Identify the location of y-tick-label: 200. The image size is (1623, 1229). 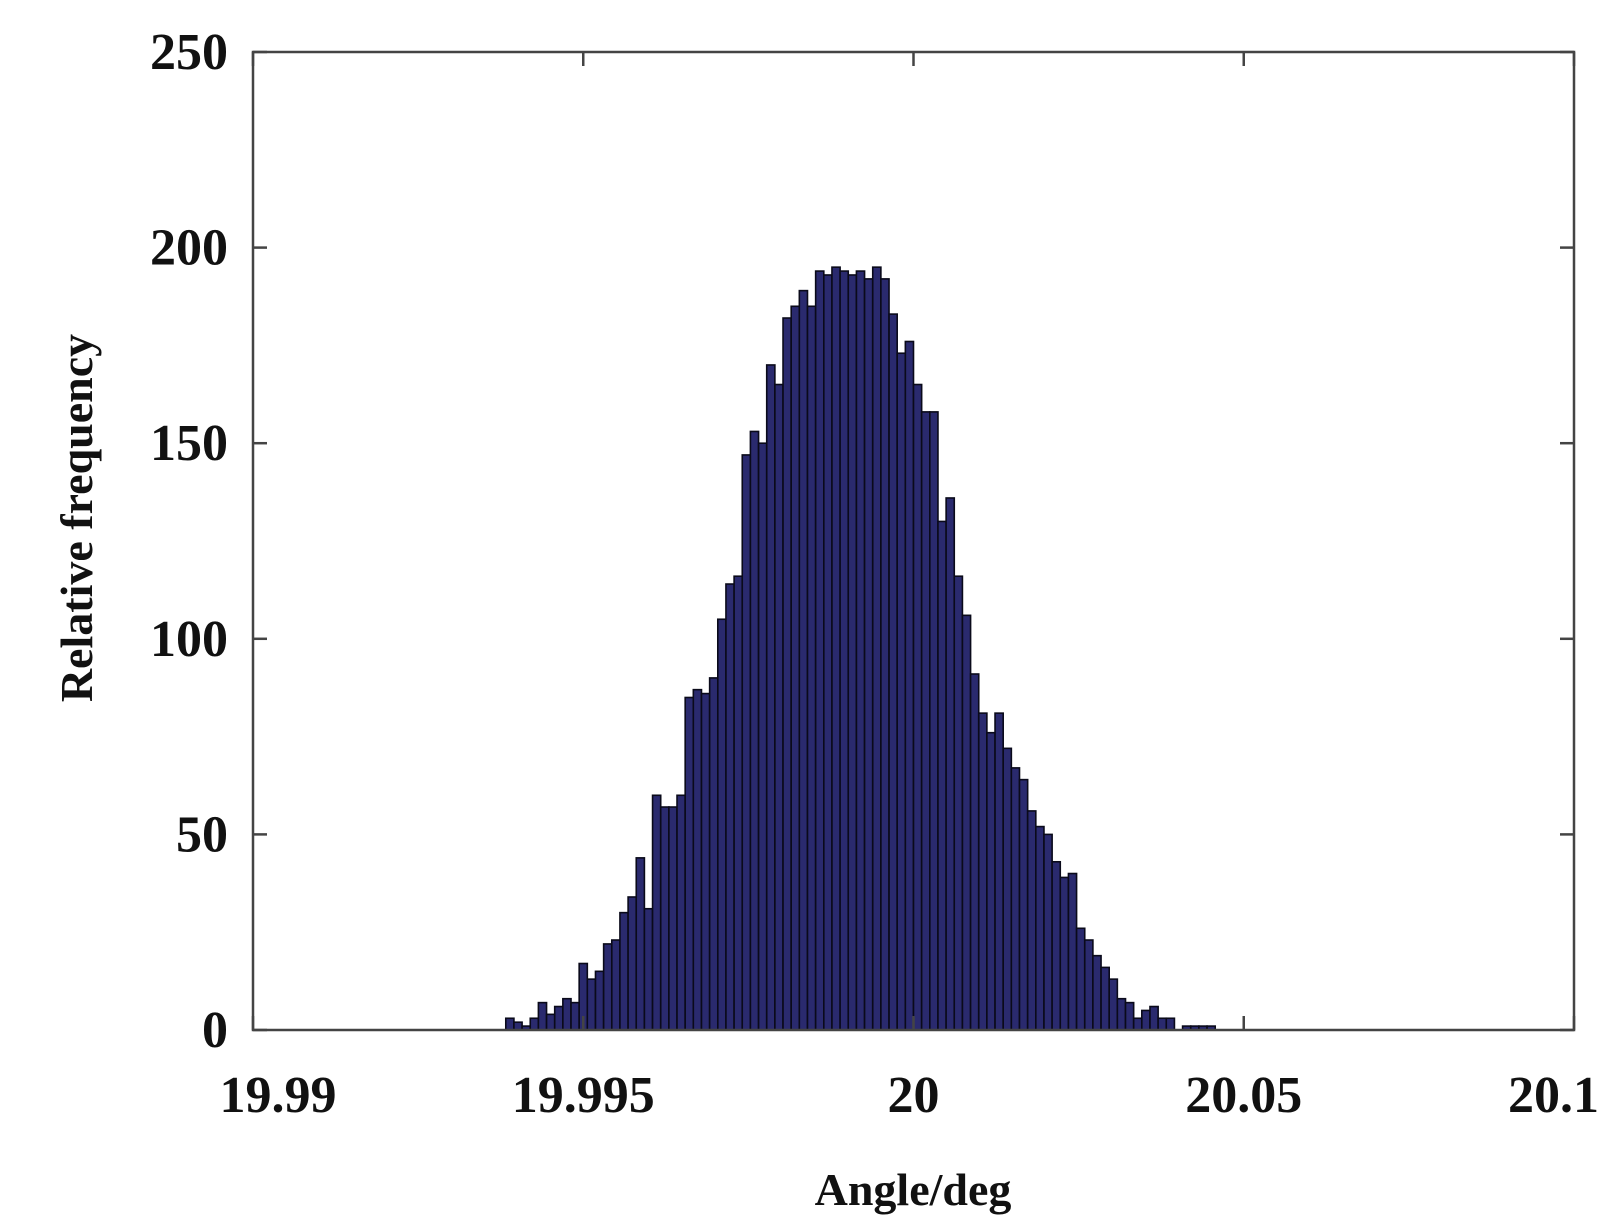
(189, 248).